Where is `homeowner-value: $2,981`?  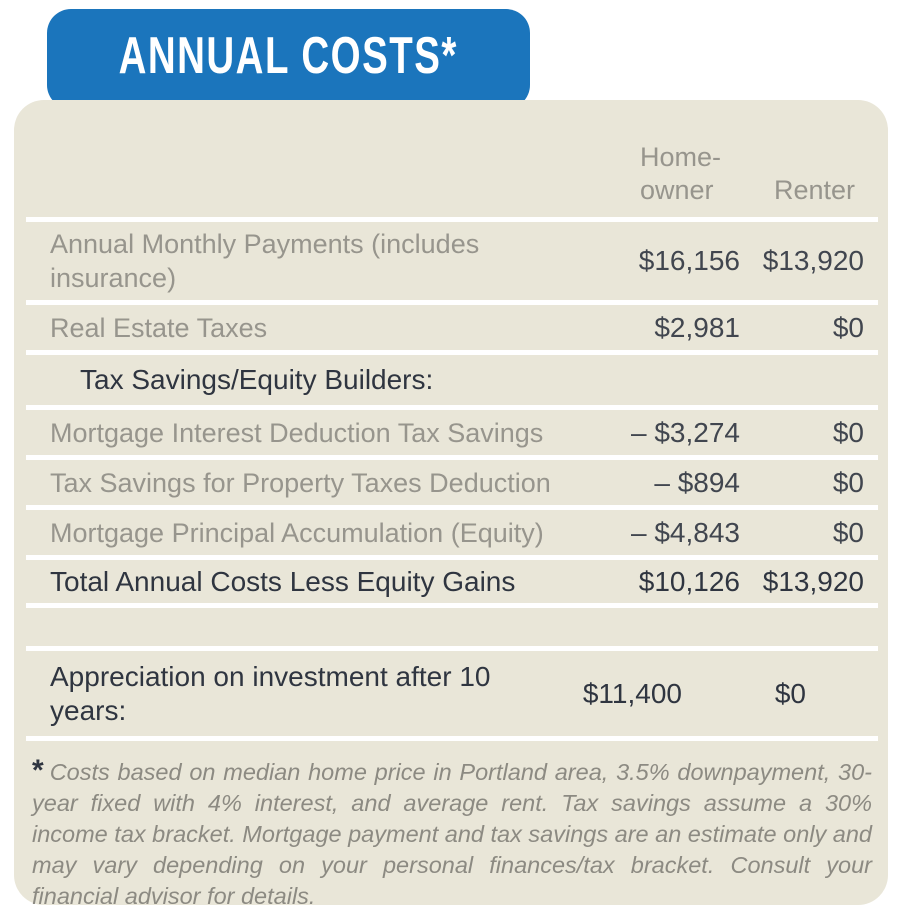
homeowner-value: $2,981 is located at coordinates (697, 327).